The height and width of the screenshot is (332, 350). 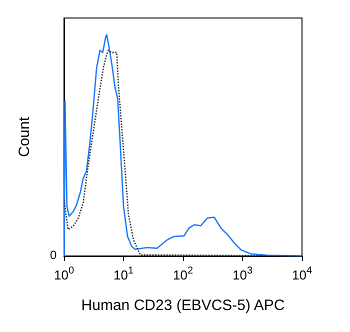 I want to click on y-axis-title: Count, so click(x=24, y=137).